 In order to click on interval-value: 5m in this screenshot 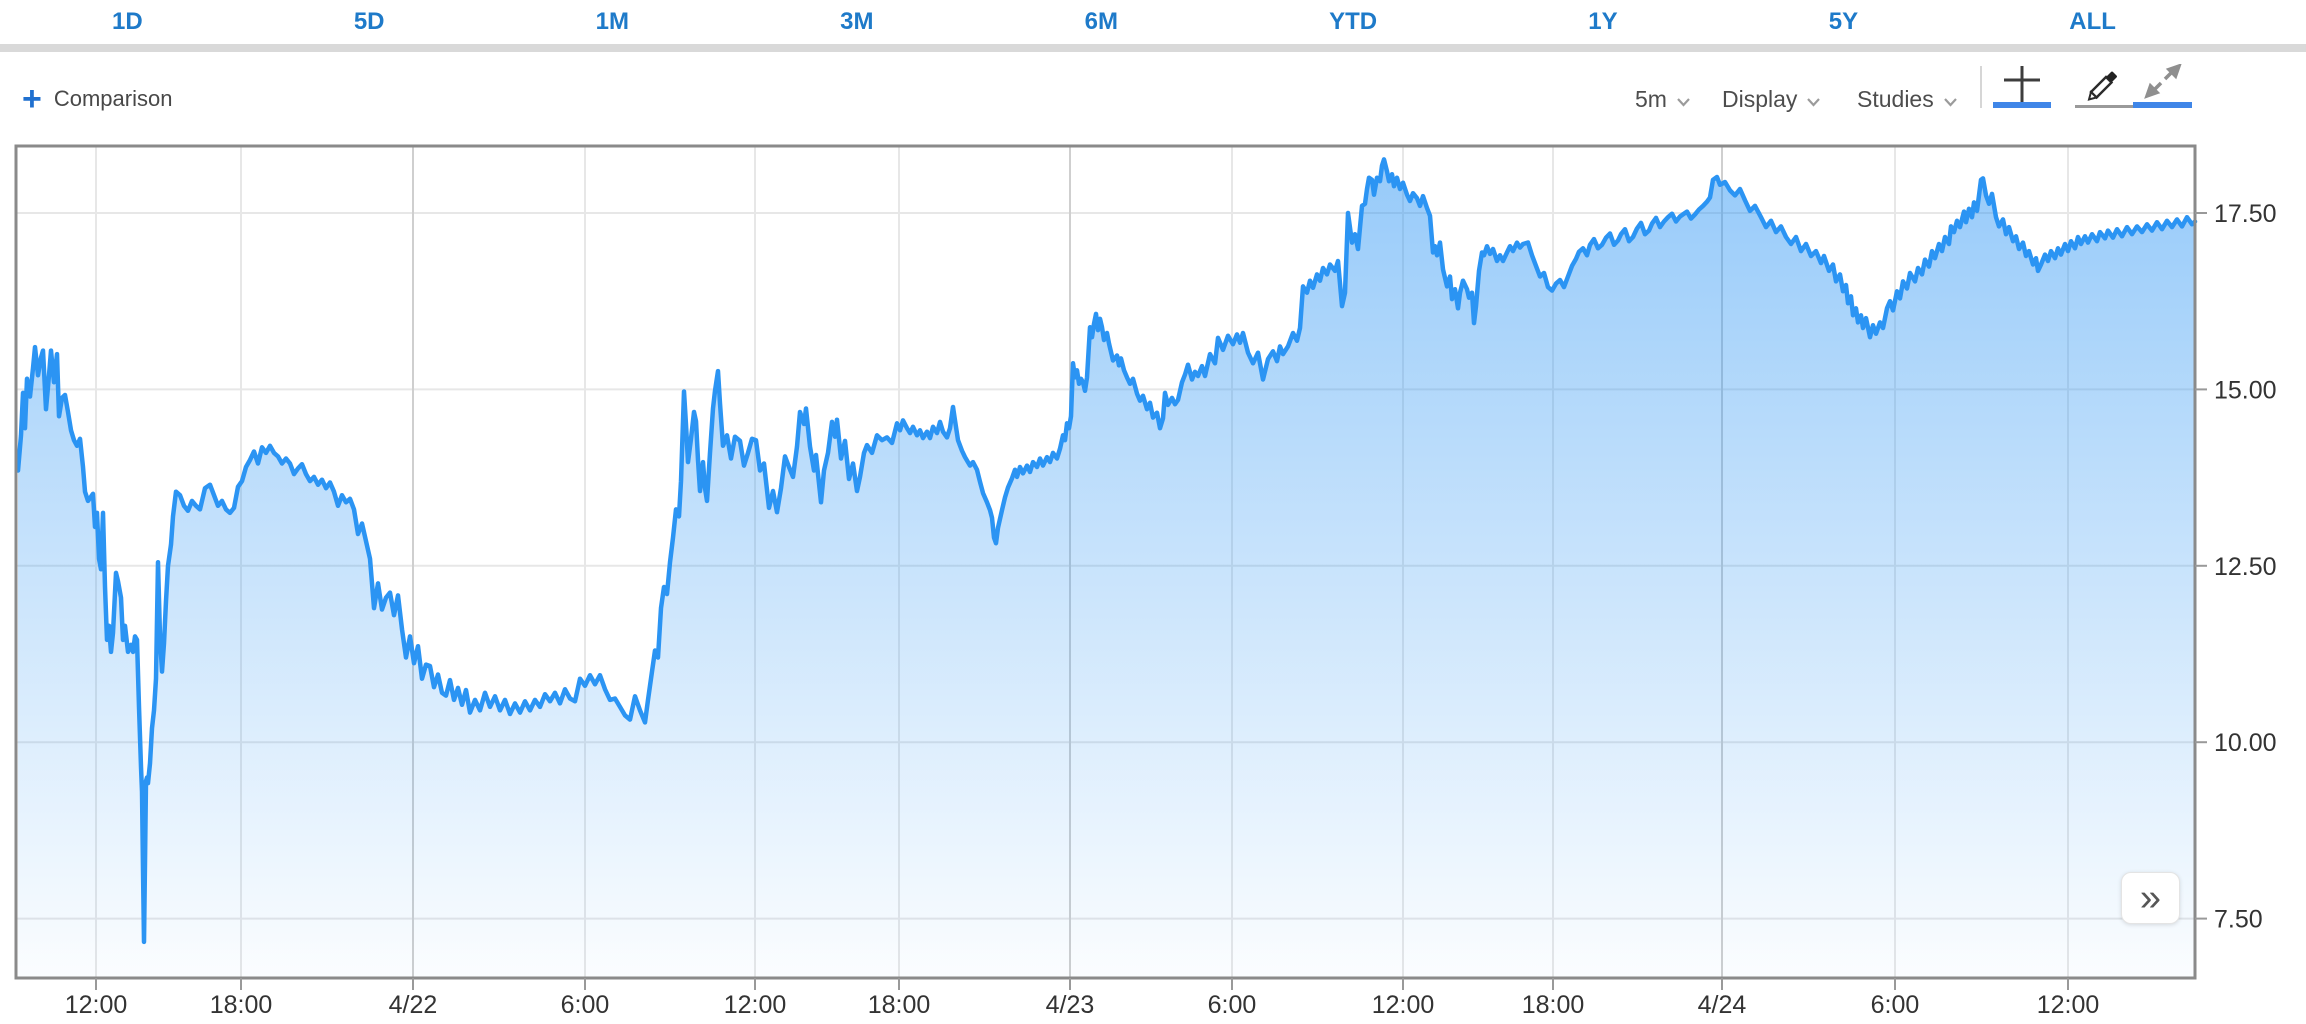, I will do `click(1651, 99)`.